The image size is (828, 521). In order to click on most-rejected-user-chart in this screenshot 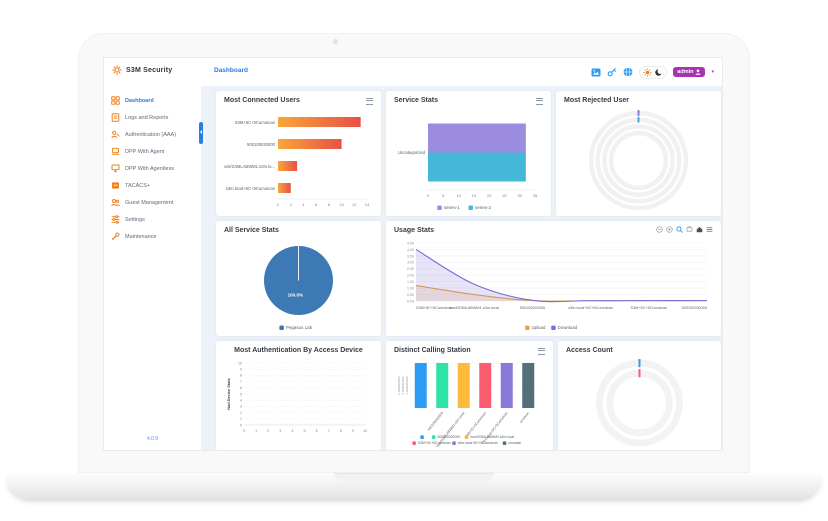, I will do `click(638, 160)`.